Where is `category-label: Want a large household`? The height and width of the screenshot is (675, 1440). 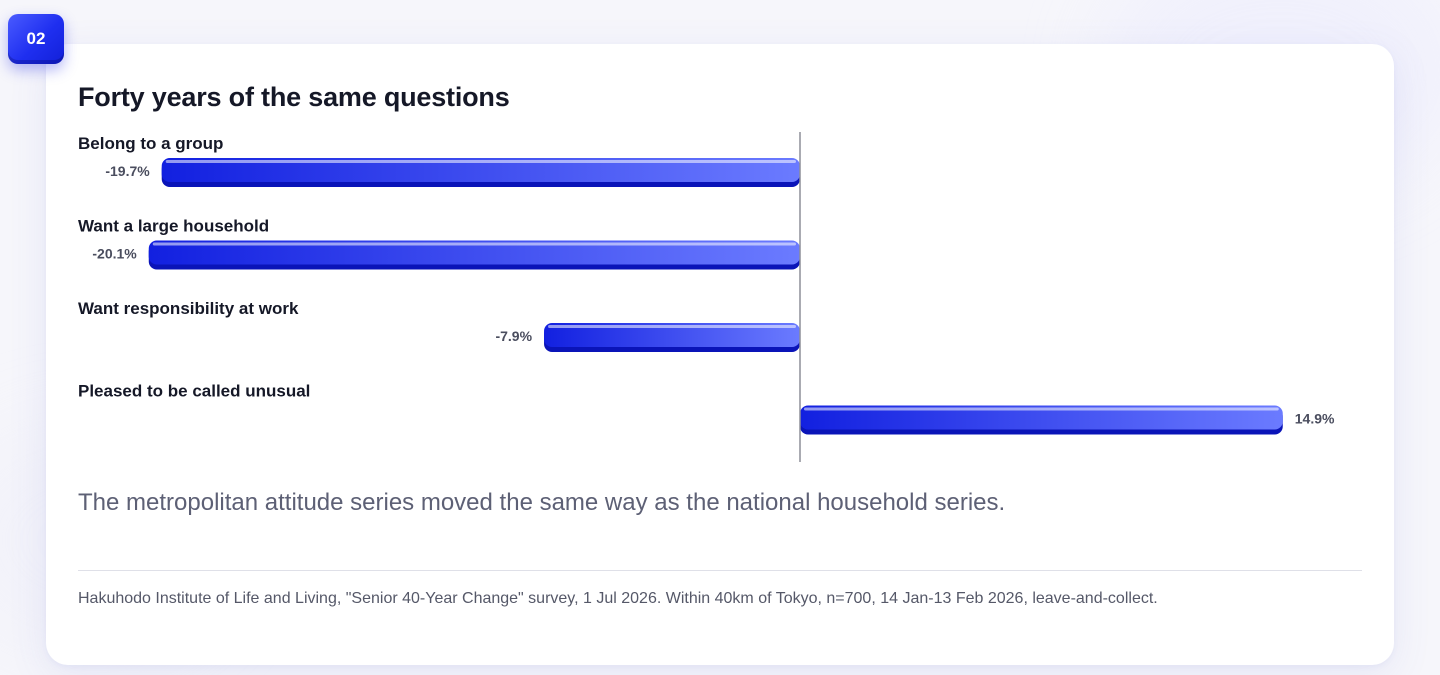
category-label: Want a large household is located at coordinates (173, 226).